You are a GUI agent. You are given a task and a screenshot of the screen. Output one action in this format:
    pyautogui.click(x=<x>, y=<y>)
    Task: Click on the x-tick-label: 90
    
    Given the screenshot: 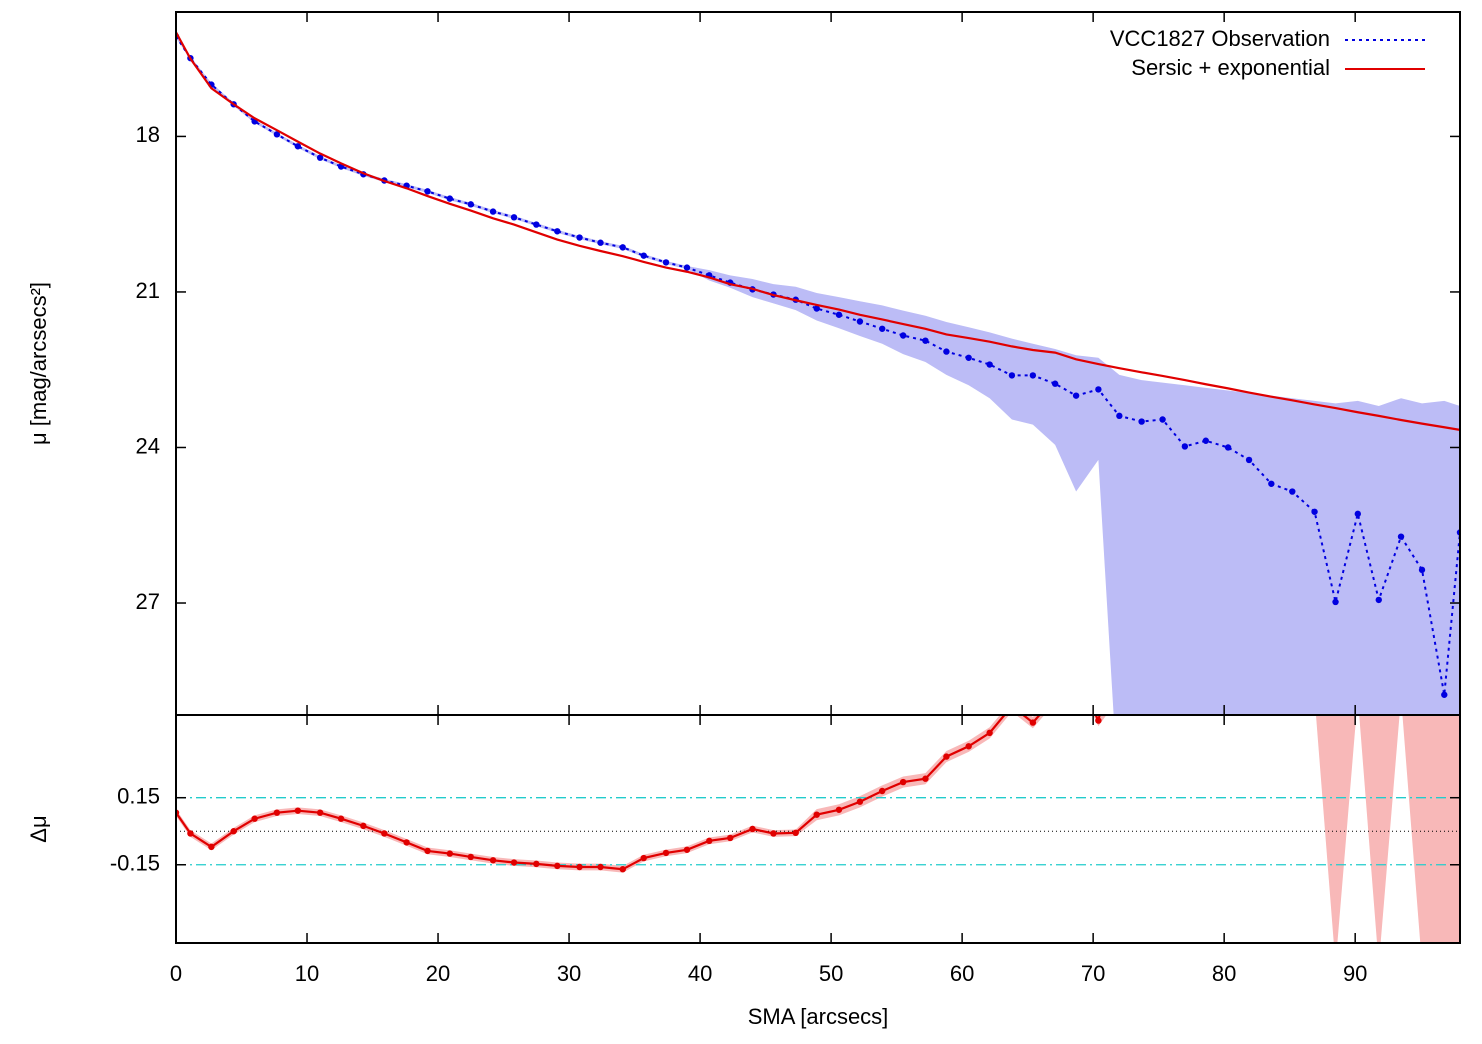 What is the action you would take?
    pyautogui.click(x=1355, y=973)
    